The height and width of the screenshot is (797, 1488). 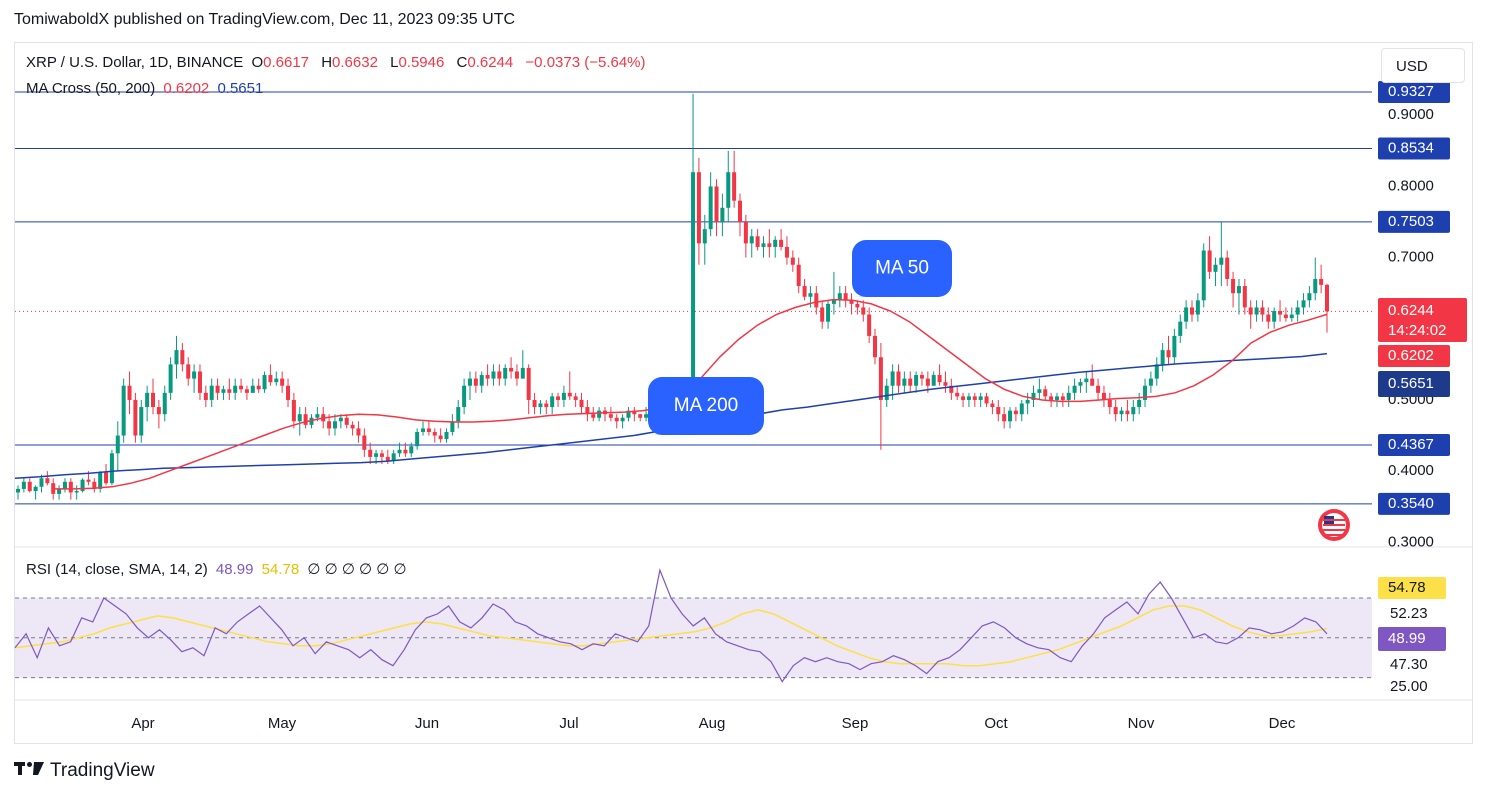 I want to click on month-tick-label: May, so click(x=282, y=723).